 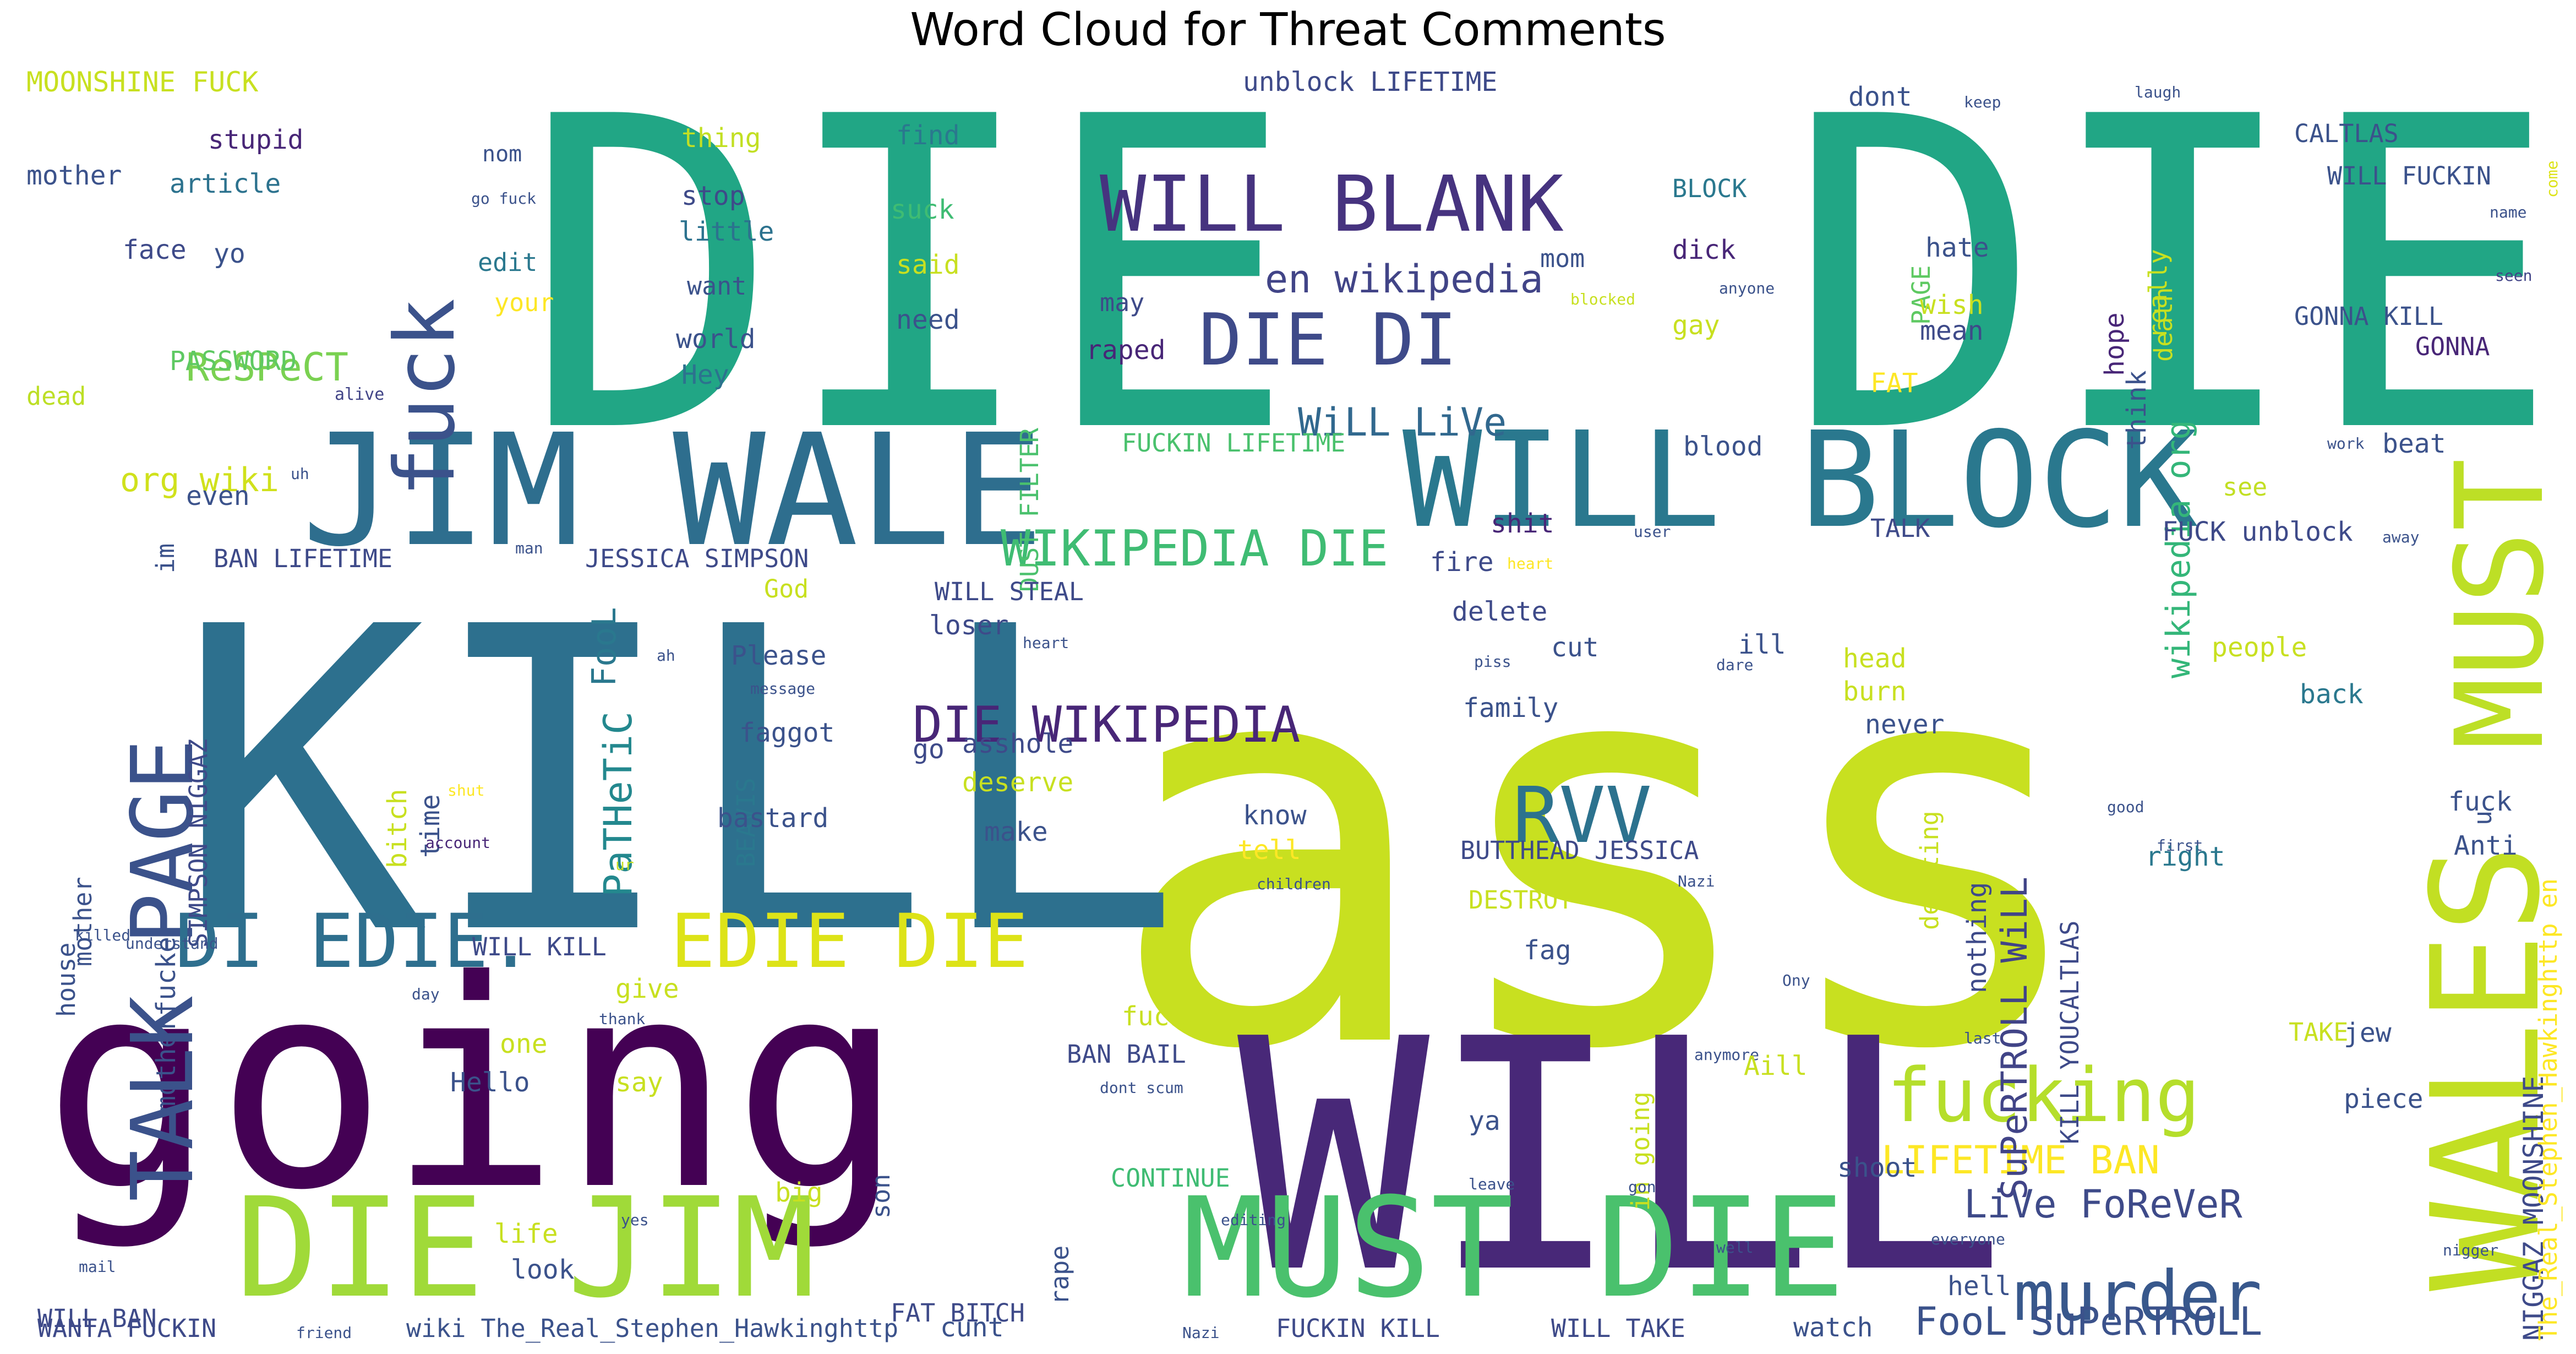 What do you see at coordinates (2179, 549) in the screenshot?
I see `word-32: wikipedia org` at bounding box center [2179, 549].